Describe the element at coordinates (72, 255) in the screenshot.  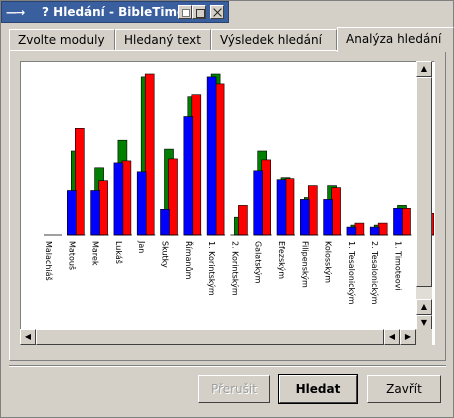
I see `category-label: Matouš` at that location.